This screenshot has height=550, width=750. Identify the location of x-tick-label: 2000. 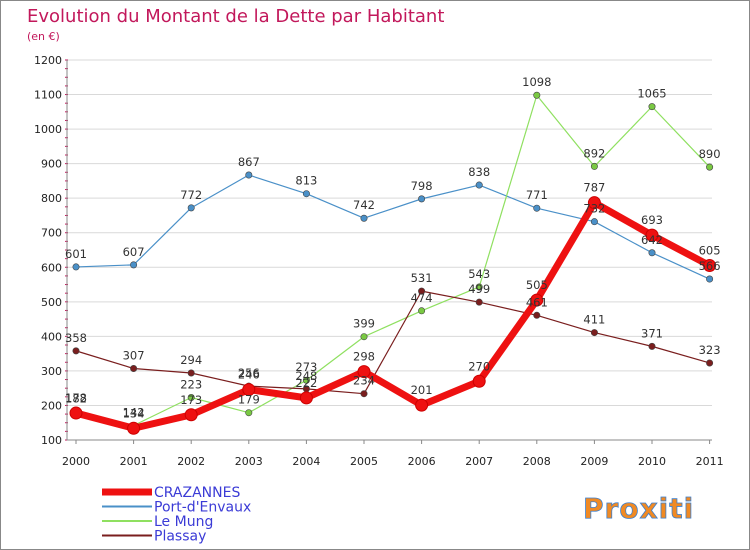
(76, 461).